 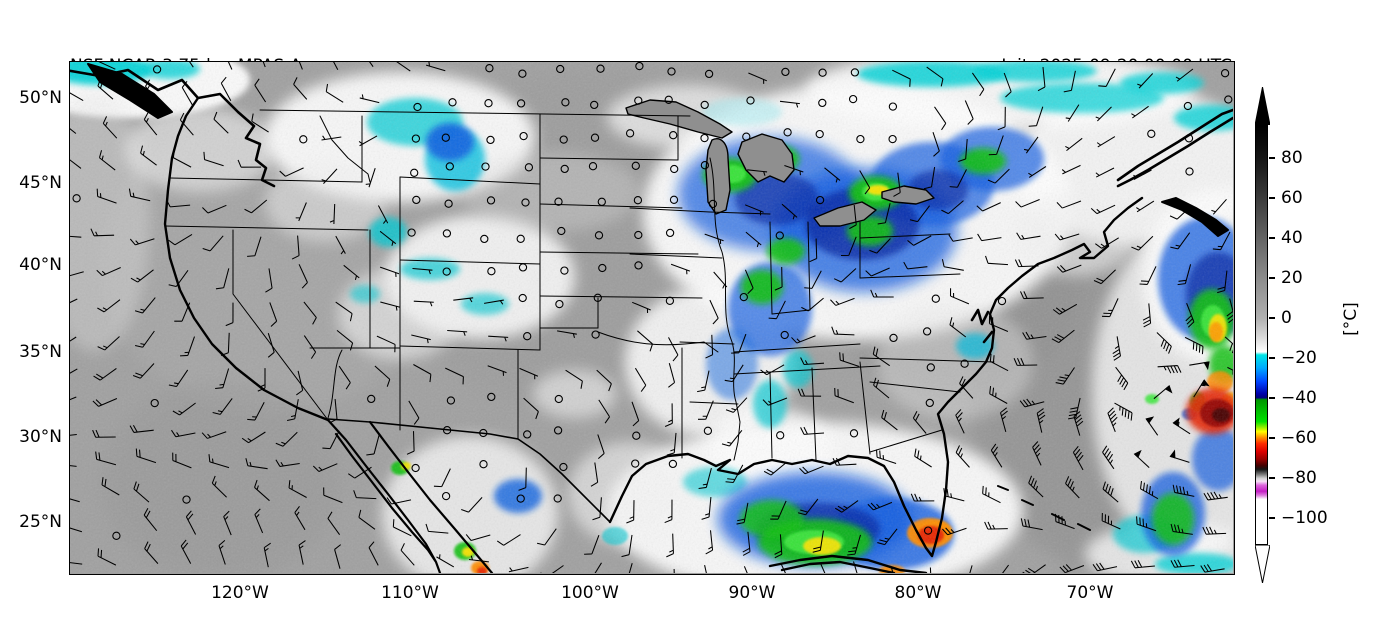 What do you see at coordinates (848, 563) in the screenshot?
I see `cuba-coastline` at bounding box center [848, 563].